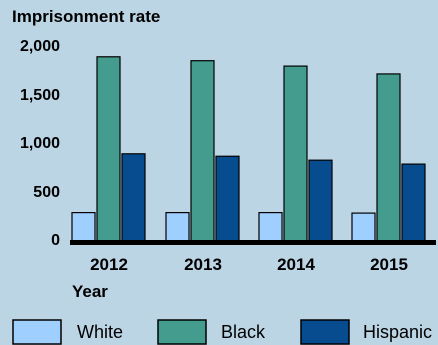 This screenshot has height=345, width=438. What do you see at coordinates (296, 264) in the screenshot?
I see `x-tick-label: 2014` at bounding box center [296, 264].